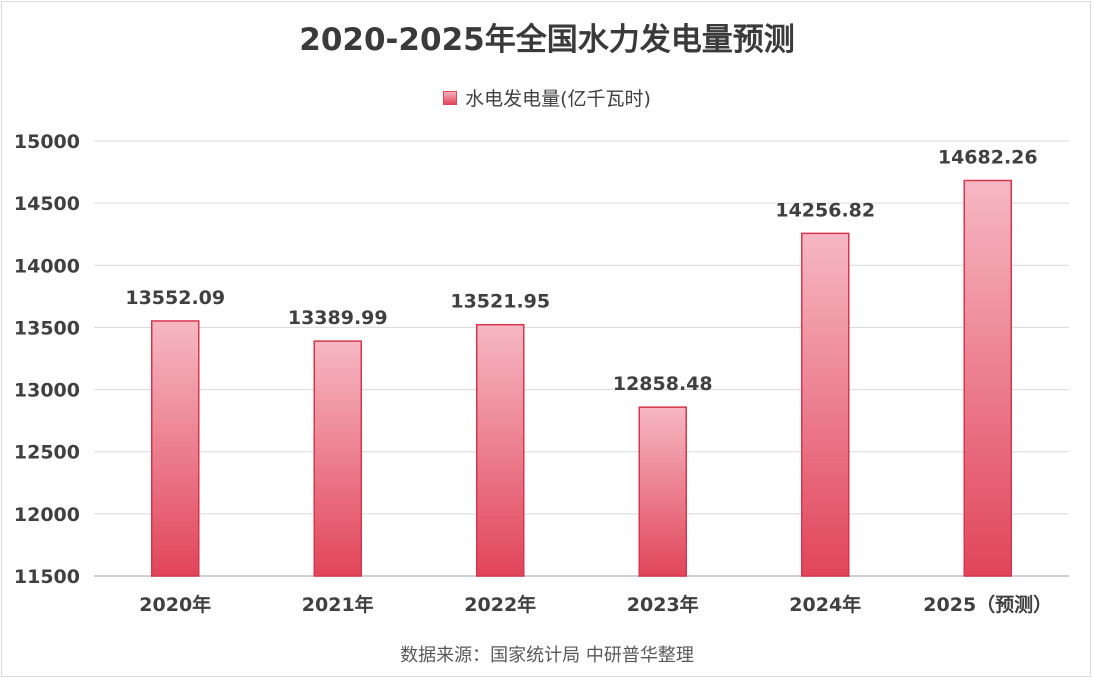 This screenshot has width=1094, height=680. Describe the element at coordinates (47, 453) in the screenshot. I see `y-tick-label: 12500` at that location.